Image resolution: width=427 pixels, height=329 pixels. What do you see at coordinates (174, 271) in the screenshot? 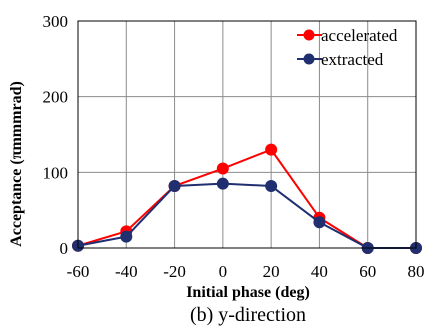
I see `x-tick-label: -20` at bounding box center [174, 271].